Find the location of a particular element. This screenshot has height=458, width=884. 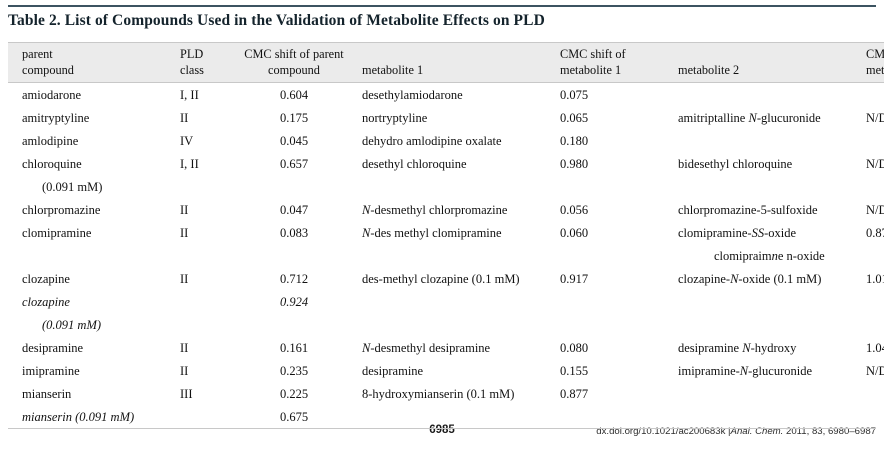

cell-metabolite1: desethyl chloroquine is located at coordinates (414, 163).